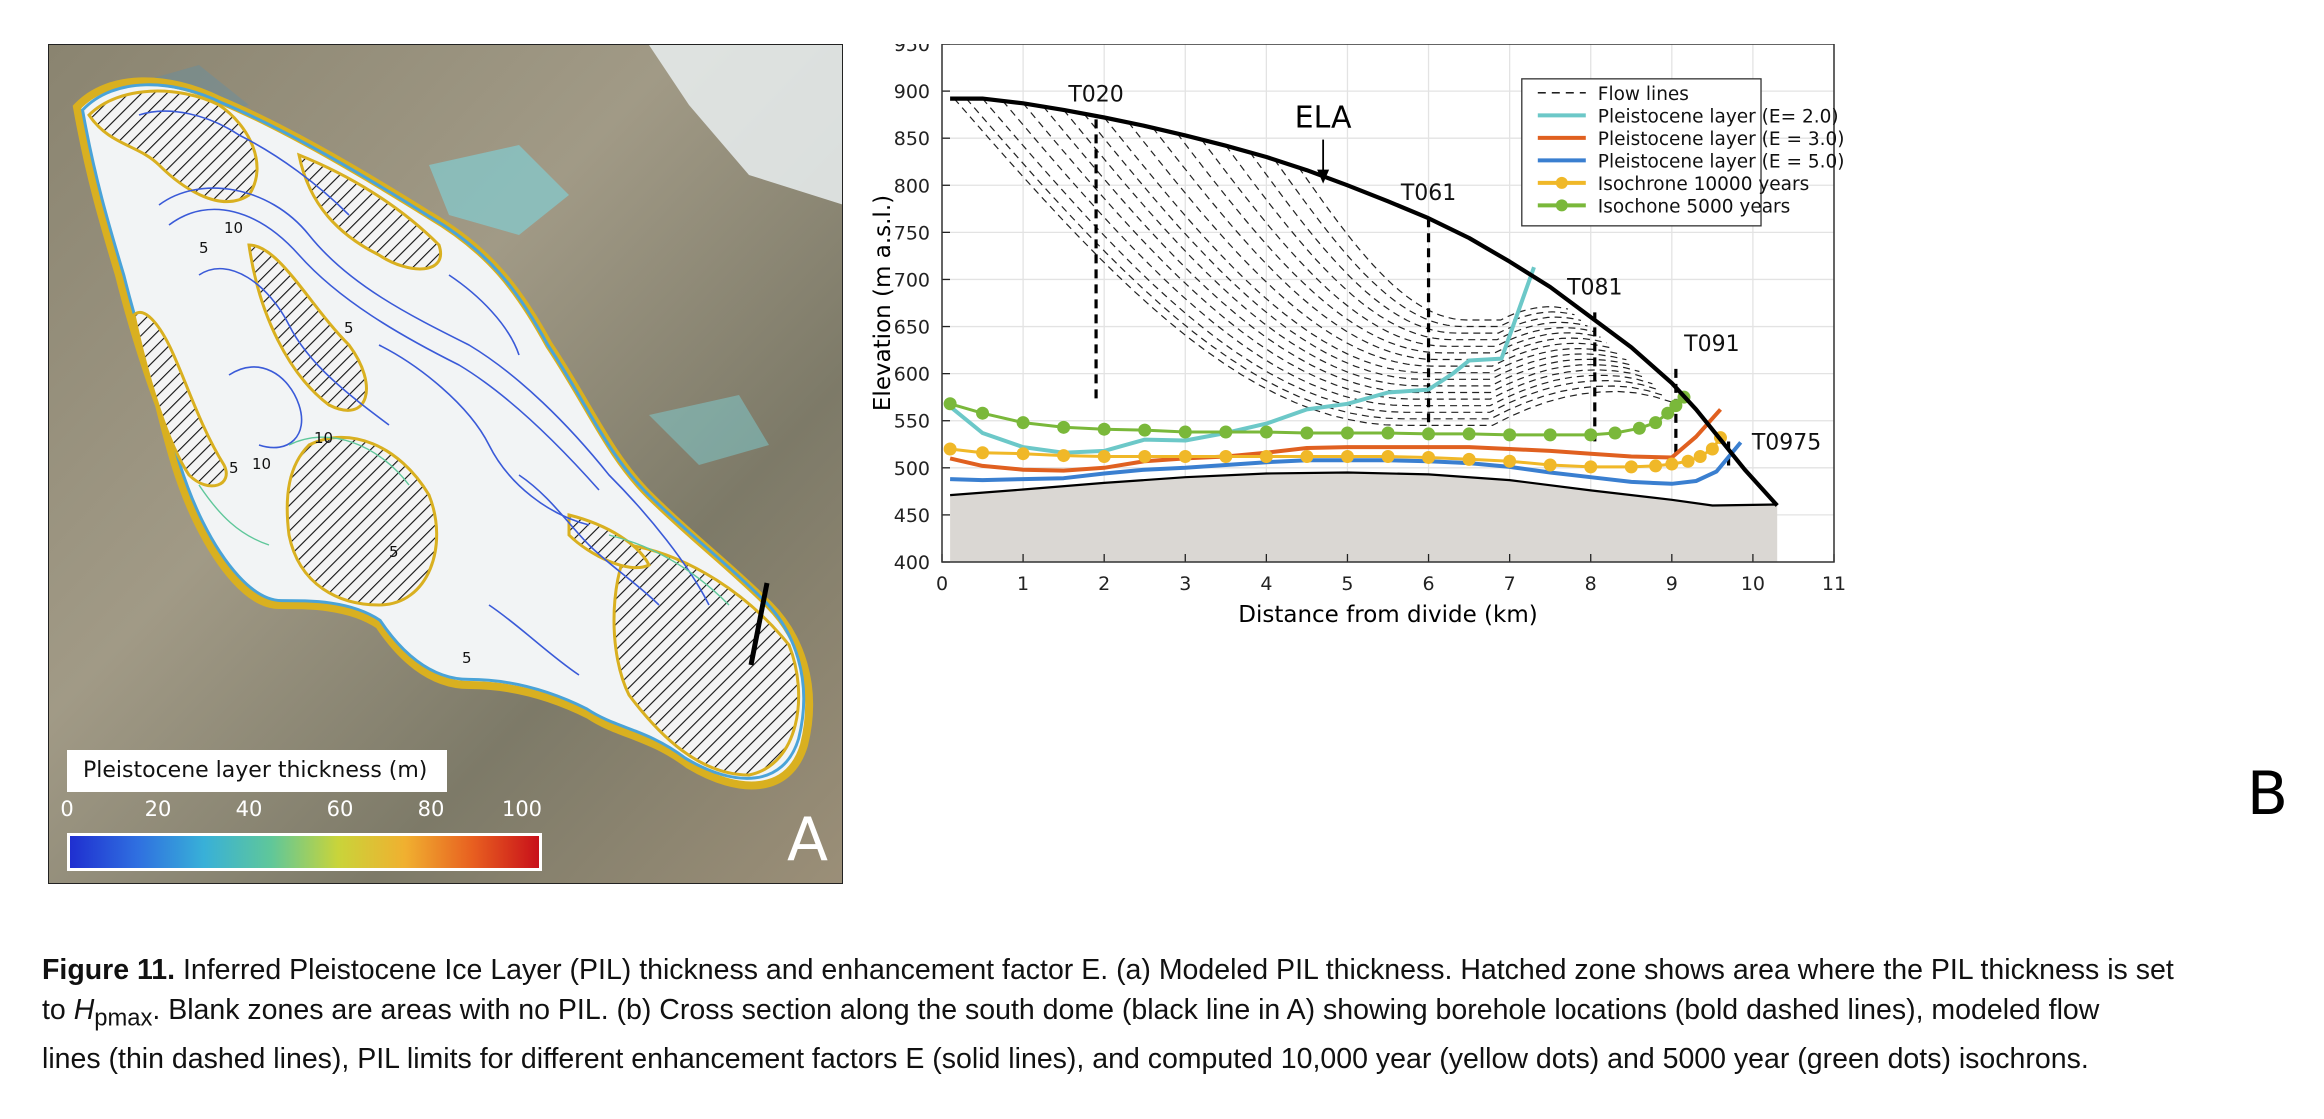 Image resolution: width=2324 pixels, height=1119 pixels. What do you see at coordinates (84, 1010) in the screenshot?
I see `caption-symbol: H` at bounding box center [84, 1010].